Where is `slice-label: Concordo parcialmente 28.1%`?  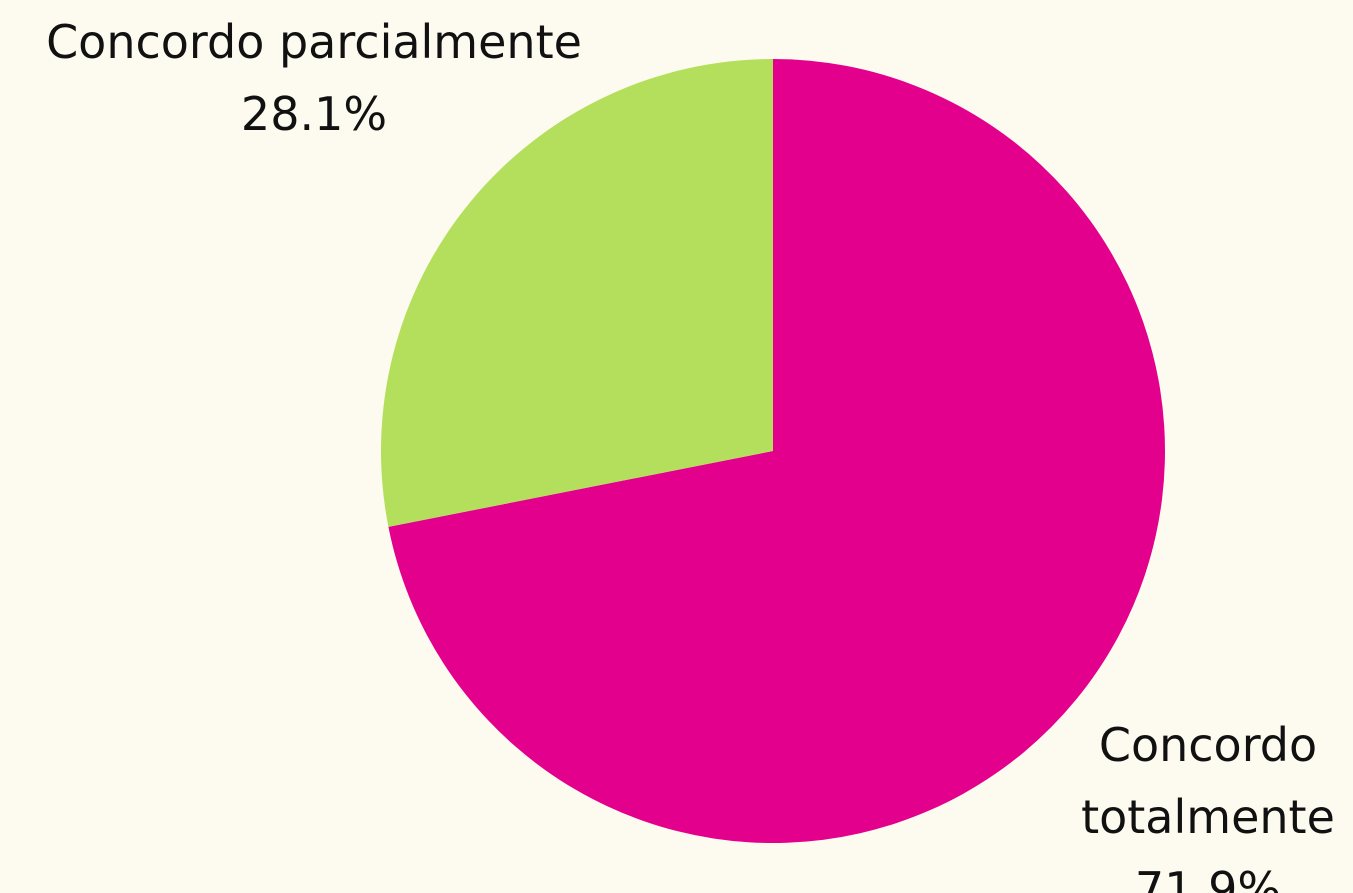 slice-label: Concordo parcialmente 28.1% is located at coordinates (314, 78).